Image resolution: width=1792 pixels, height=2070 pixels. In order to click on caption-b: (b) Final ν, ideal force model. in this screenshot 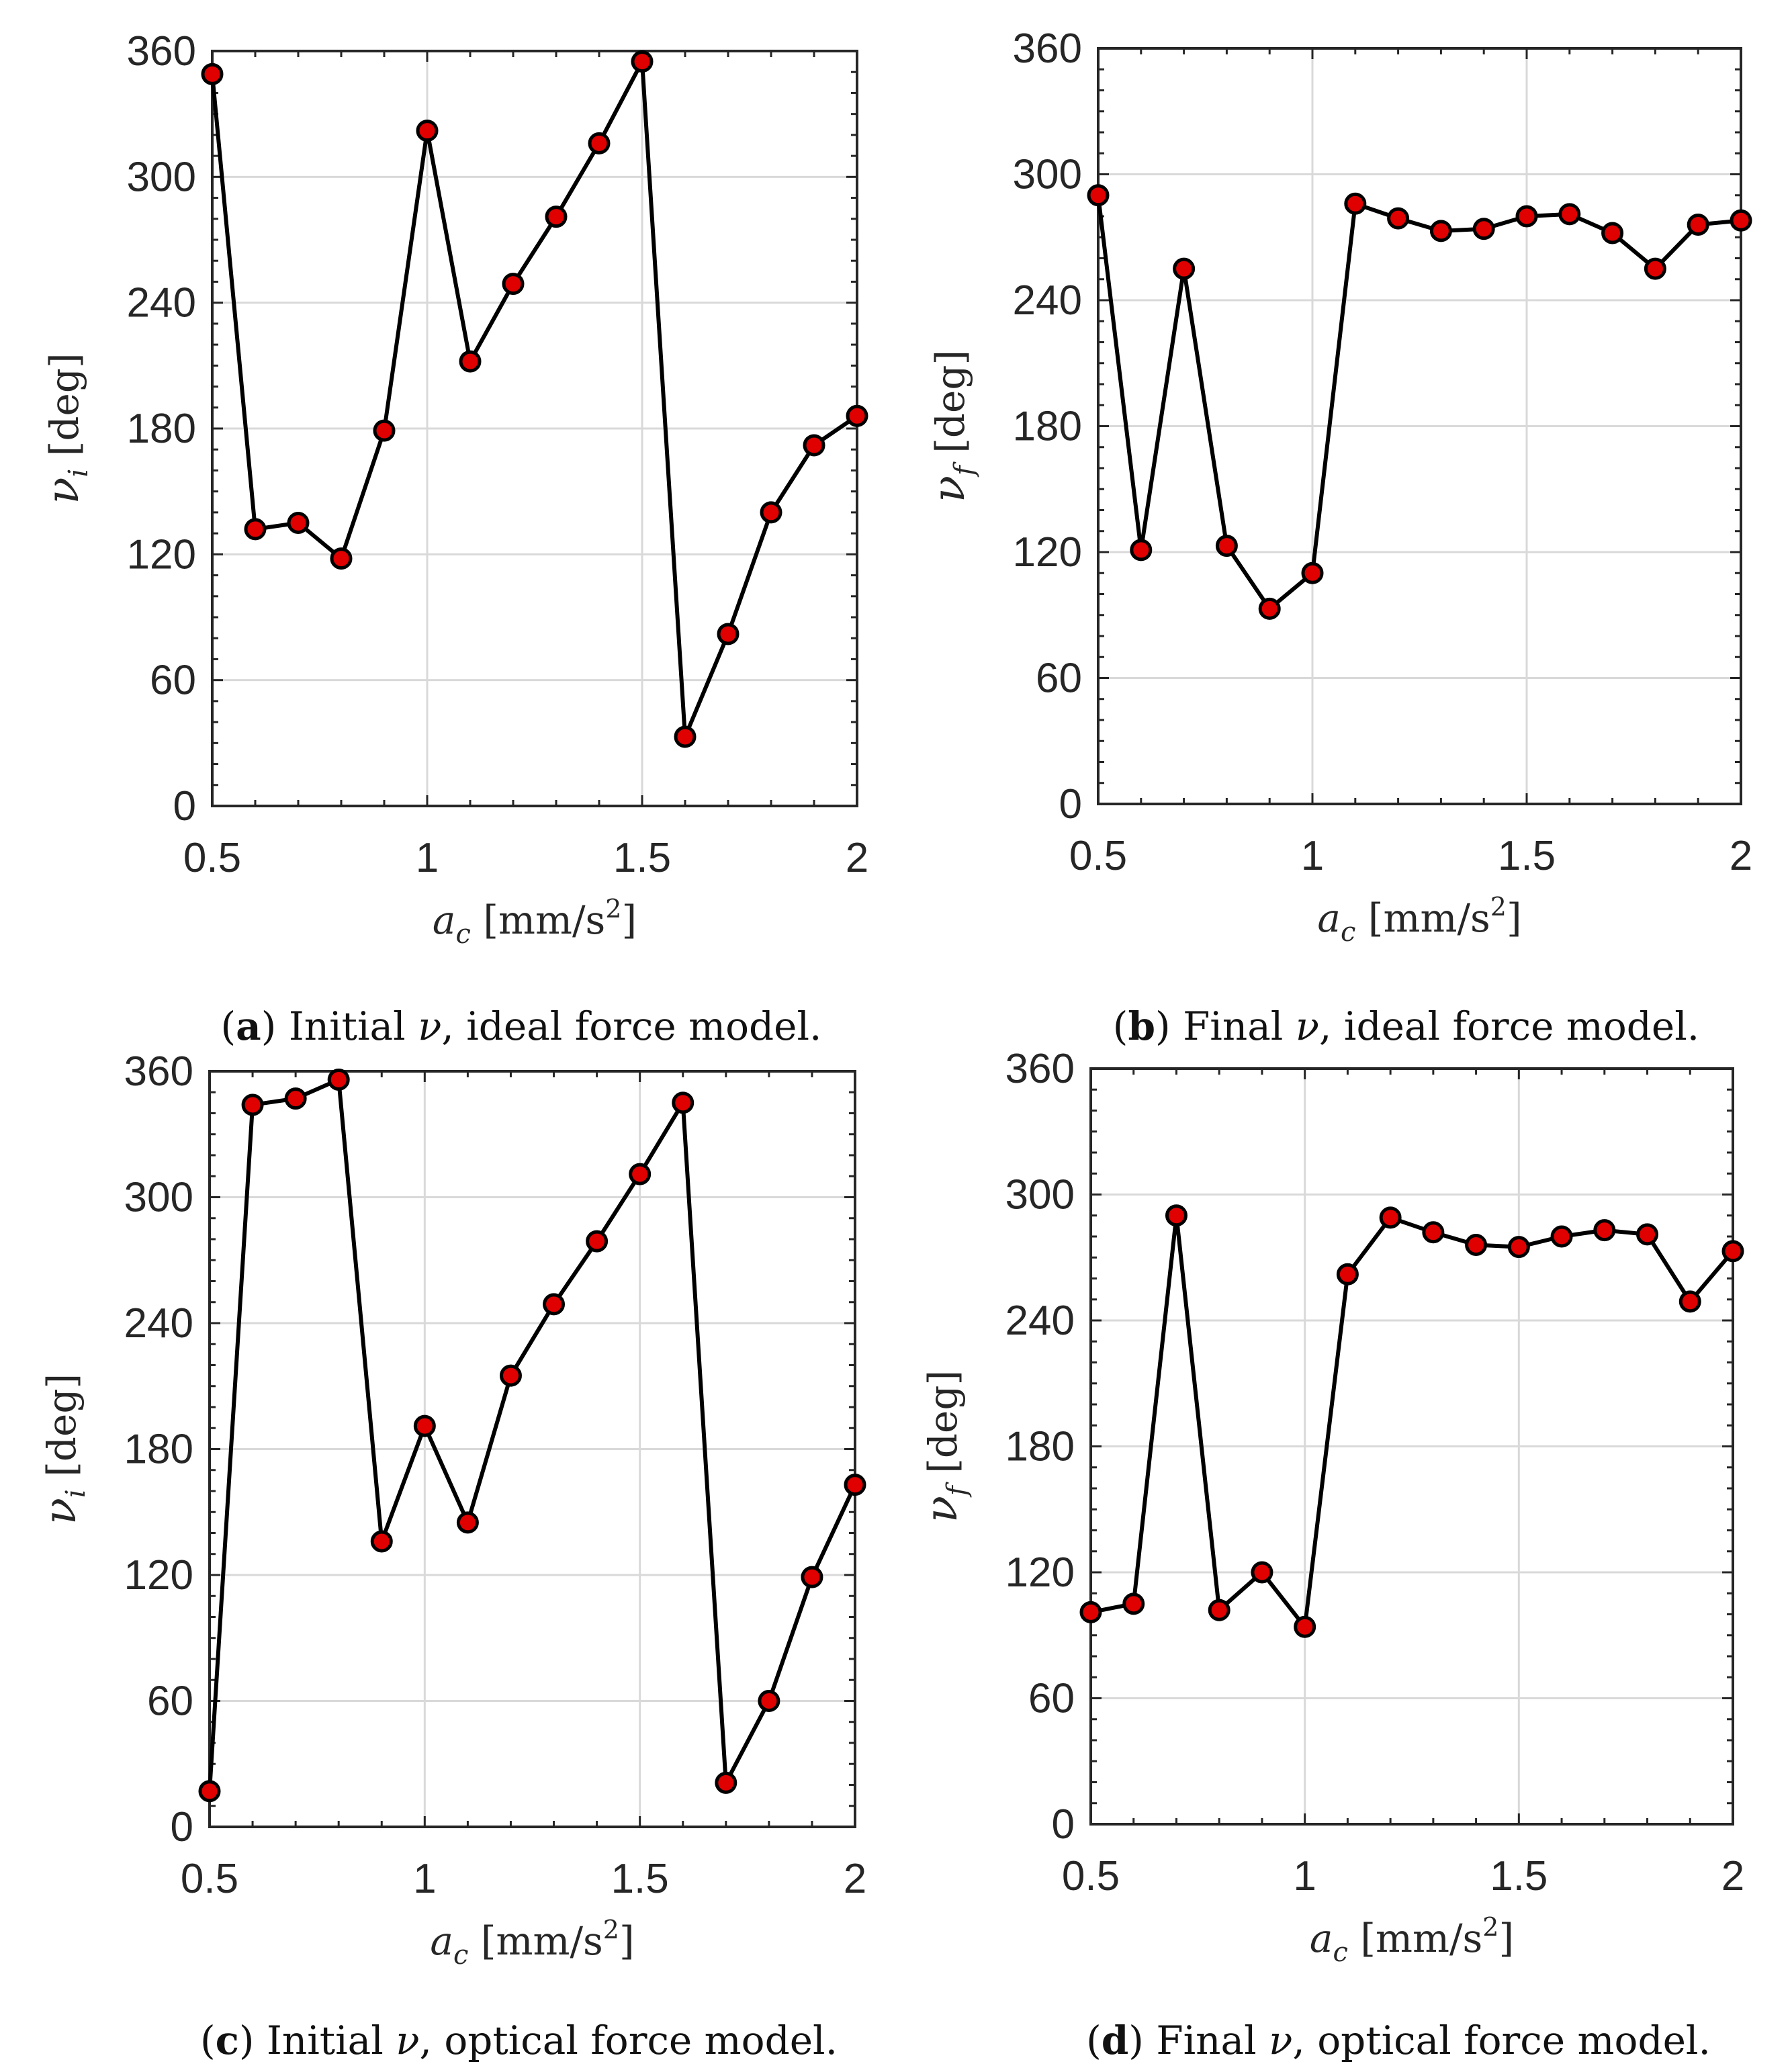, I will do `click(1406, 1026)`.